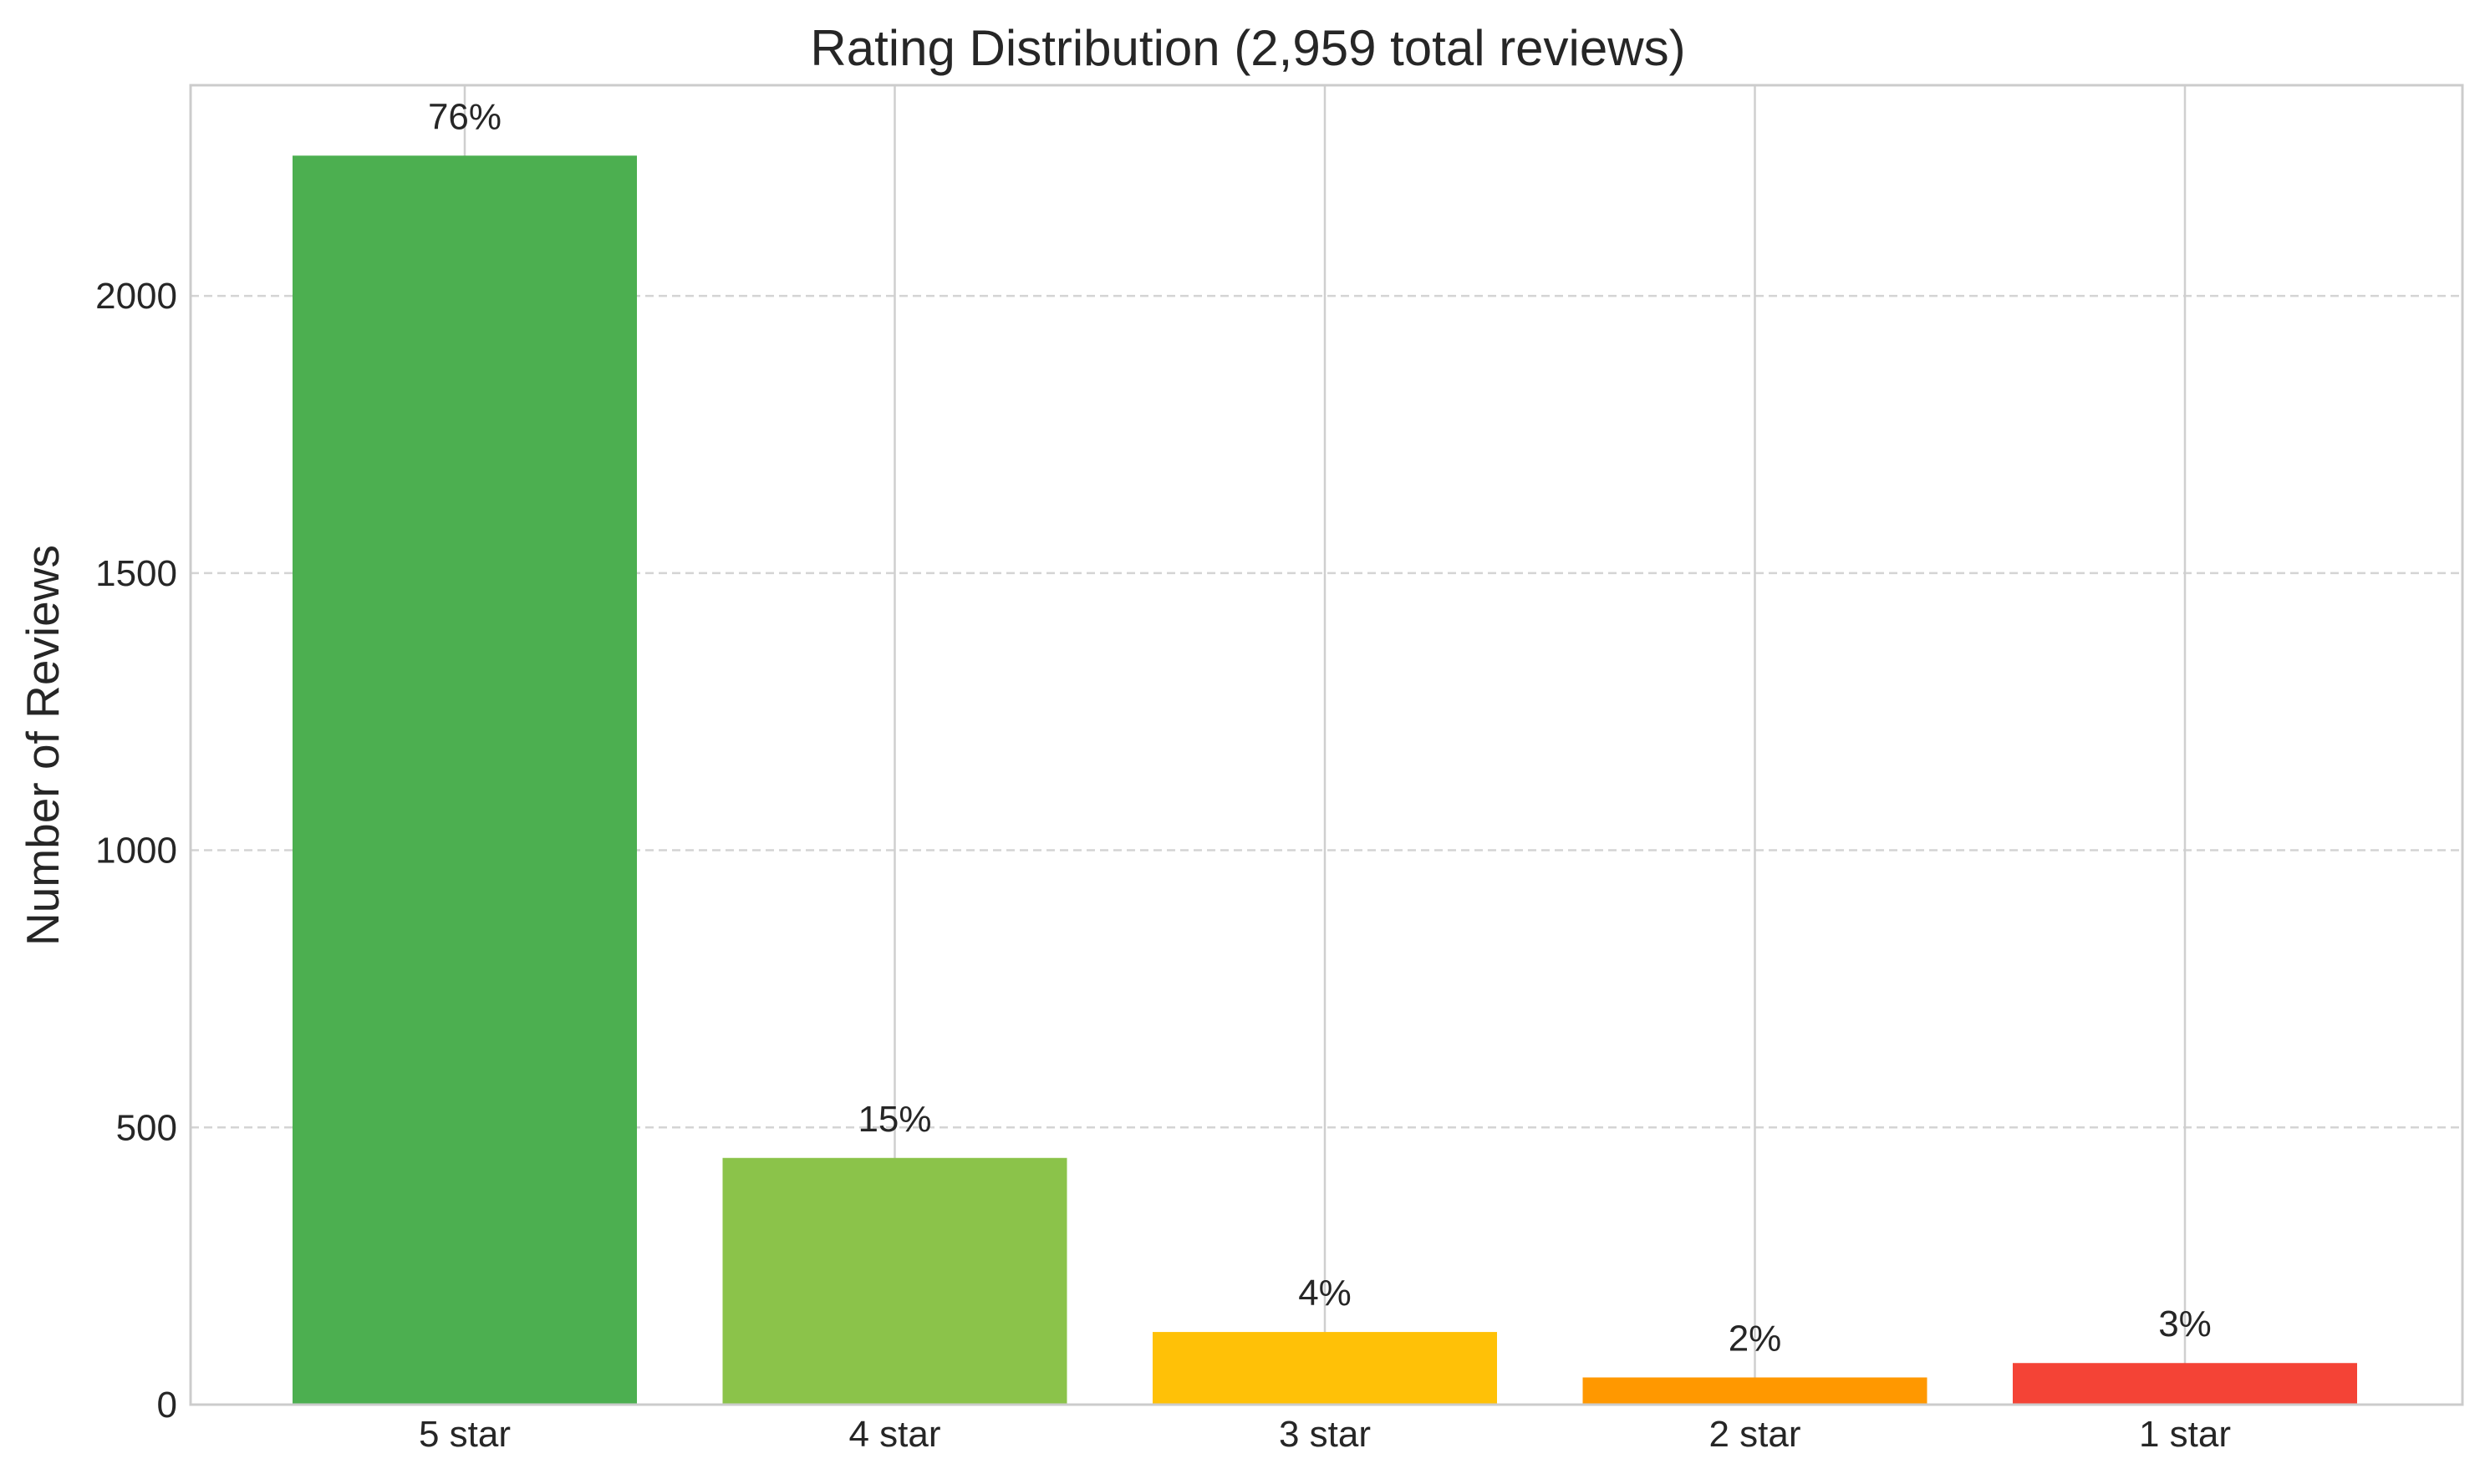 Image resolution: width=2485 pixels, height=1484 pixels. Describe the element at coordinates (465, 116) in the screenshot. I see `bar-percent-label: 76%` at that location.